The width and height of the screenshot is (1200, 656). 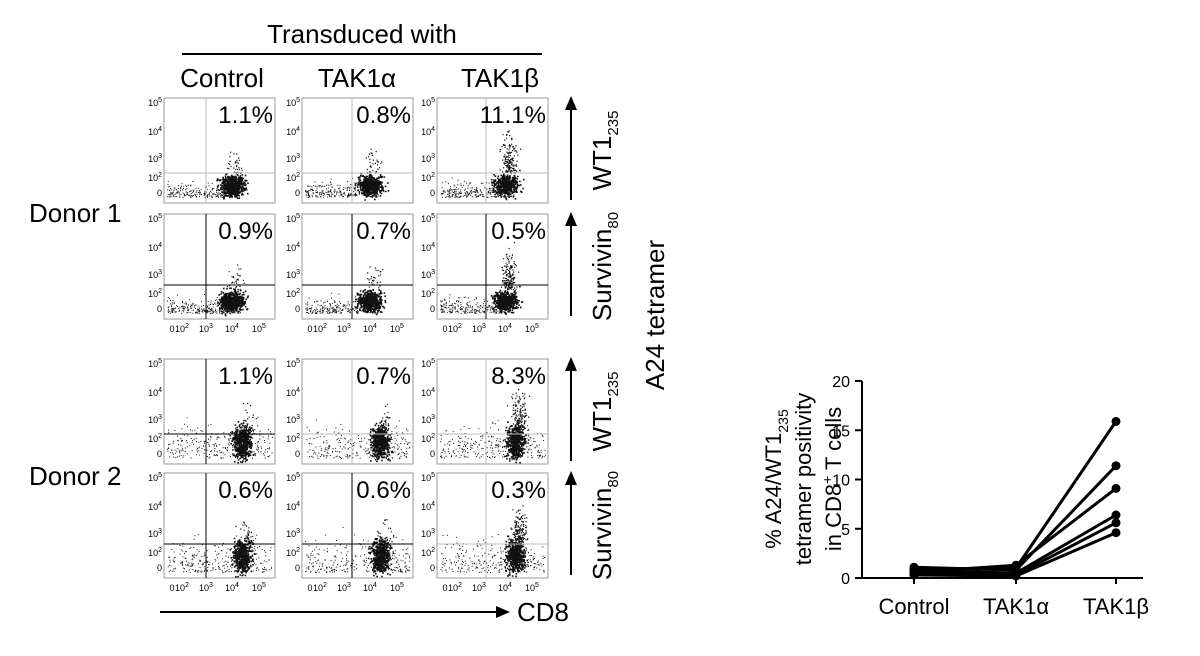 I want to click on percent-label: 0.9%, so click(x=245, y=231).